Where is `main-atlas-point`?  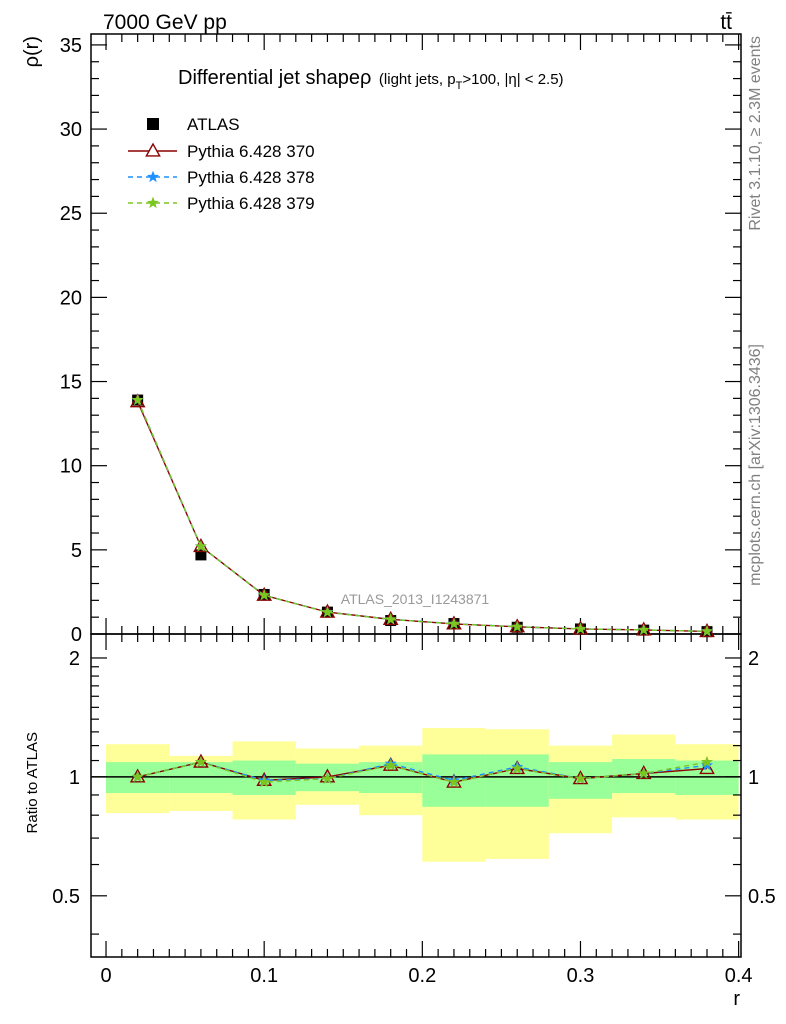
main-atlas-point is located at coordinates (201, 555).